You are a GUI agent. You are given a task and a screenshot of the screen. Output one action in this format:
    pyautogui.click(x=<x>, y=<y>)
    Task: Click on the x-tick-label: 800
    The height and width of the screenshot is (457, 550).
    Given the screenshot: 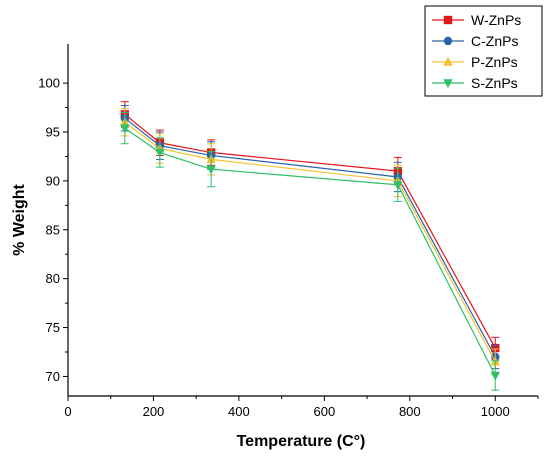 What is the action you would take?
    pyautogui.click(x=410, y=411)
    